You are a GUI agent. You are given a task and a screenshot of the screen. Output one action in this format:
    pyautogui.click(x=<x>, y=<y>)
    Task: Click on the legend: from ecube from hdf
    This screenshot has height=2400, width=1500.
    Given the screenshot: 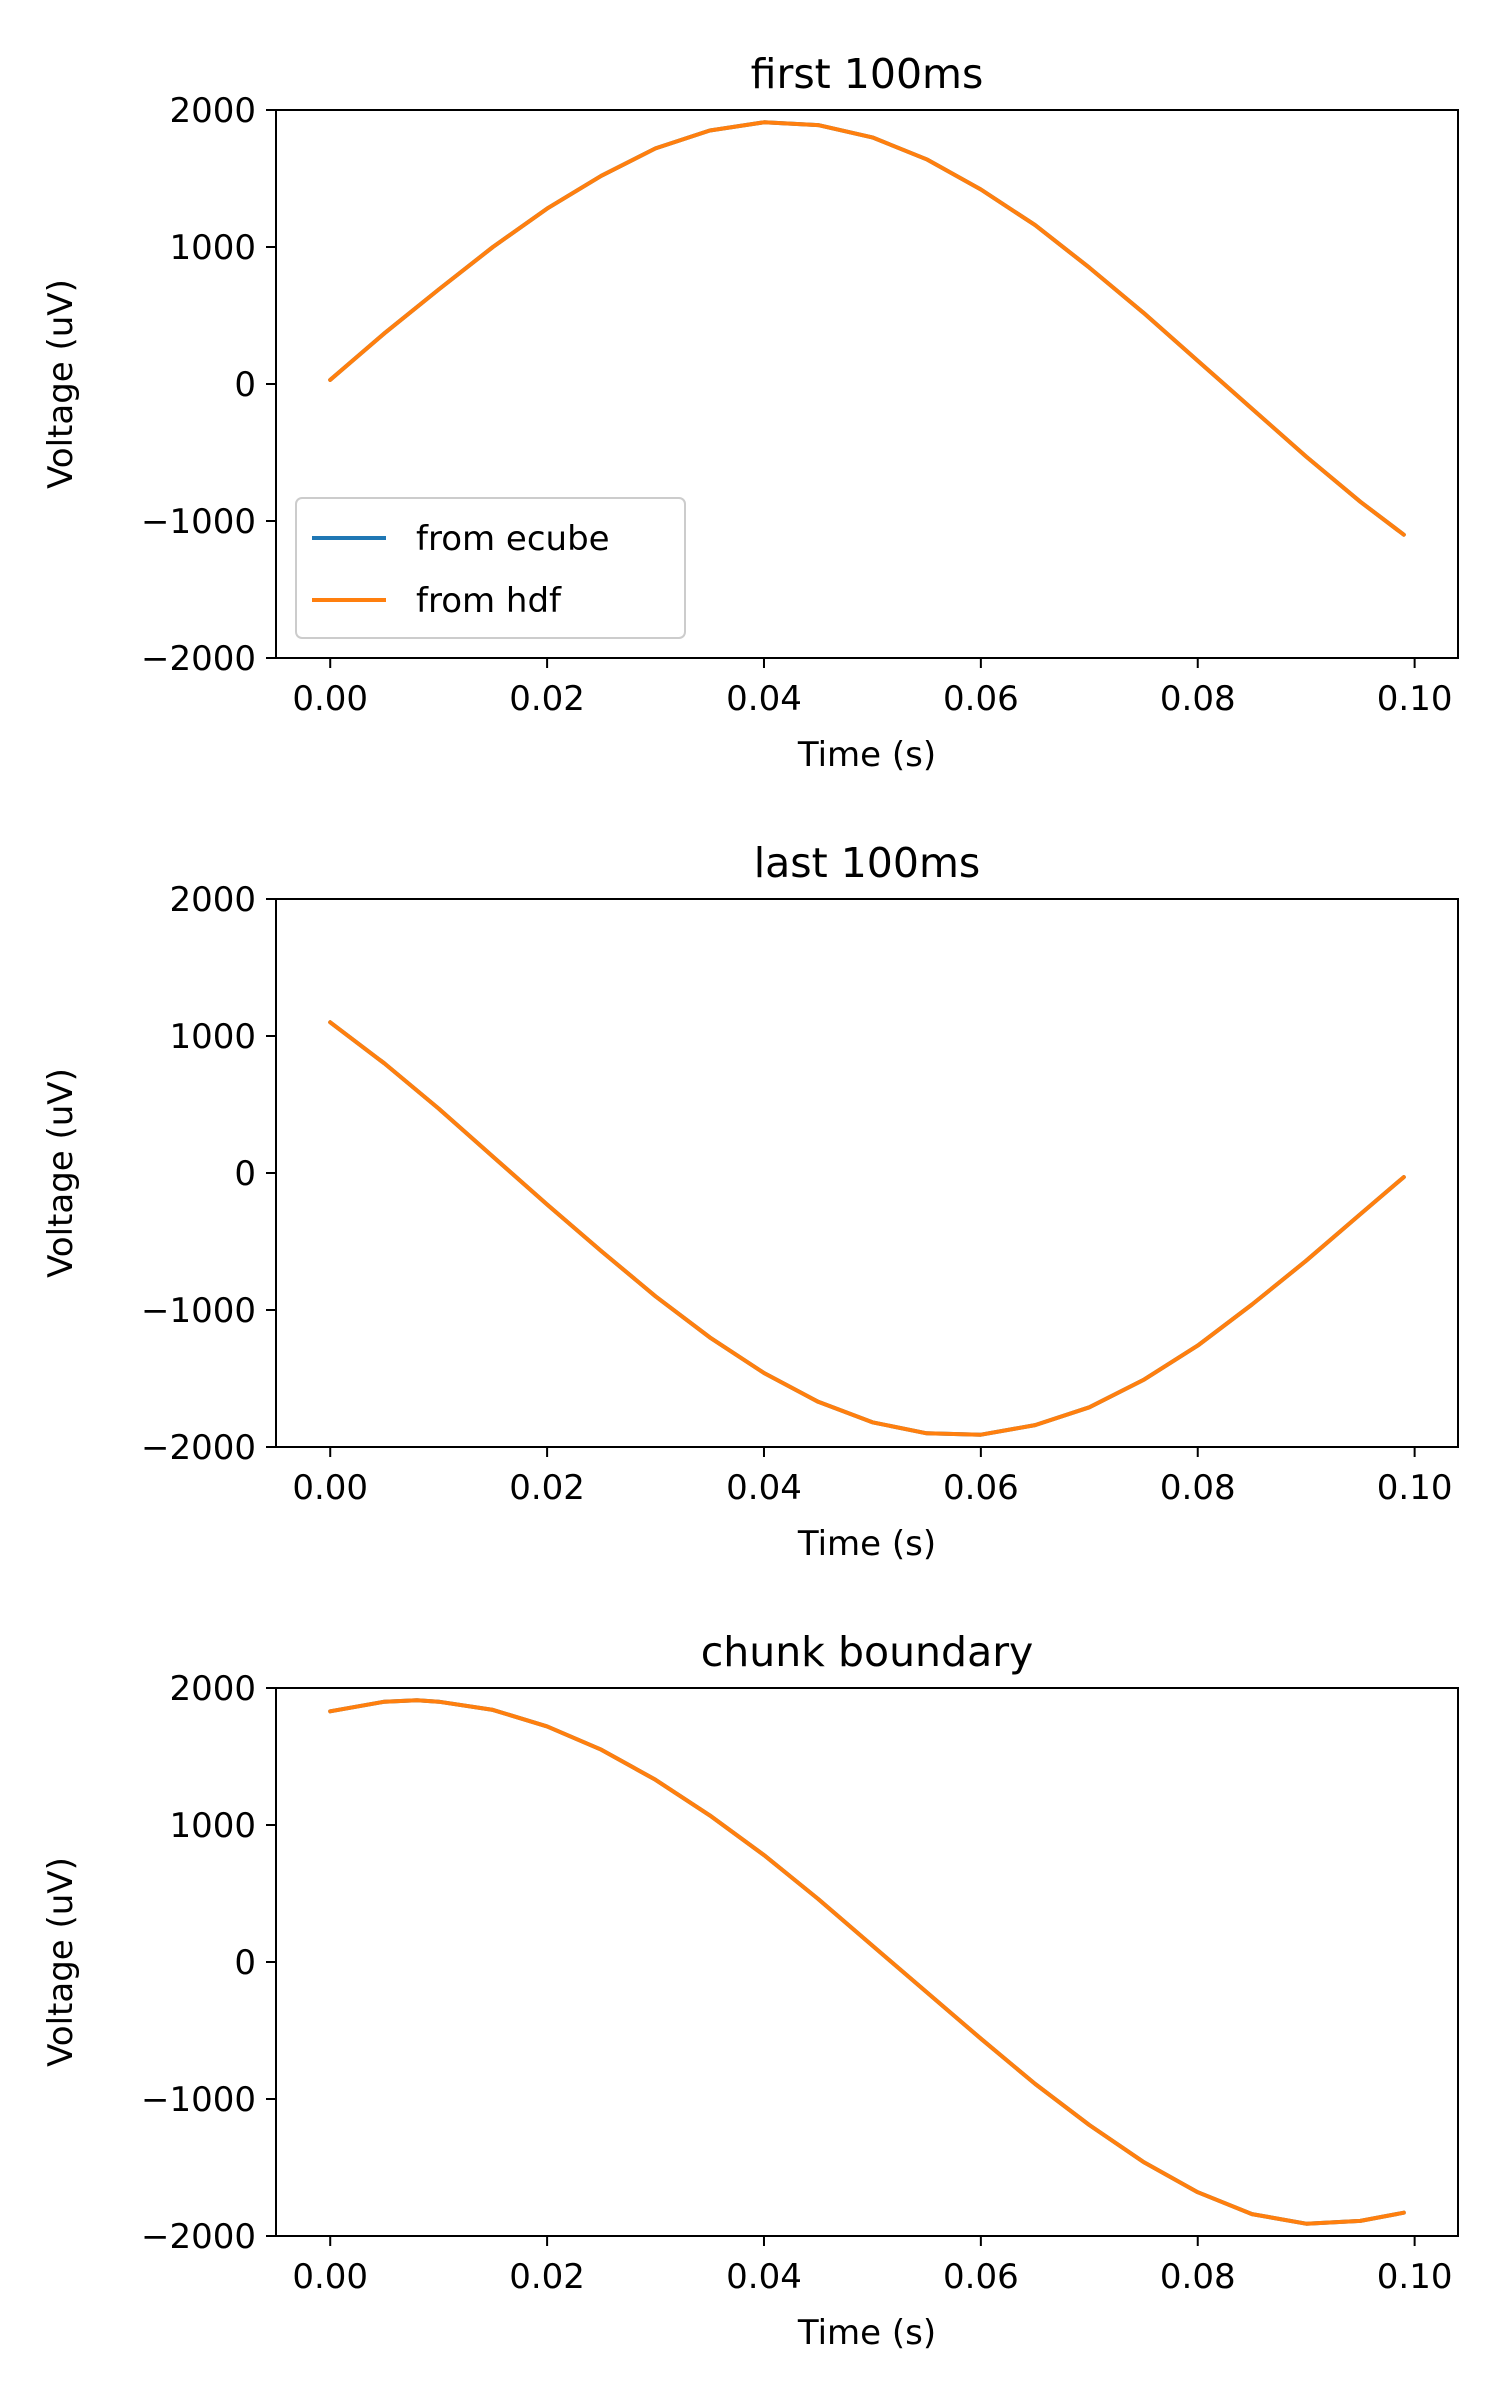 What is the action you would take?
    pyautogui.click(x=490, y=568)
    